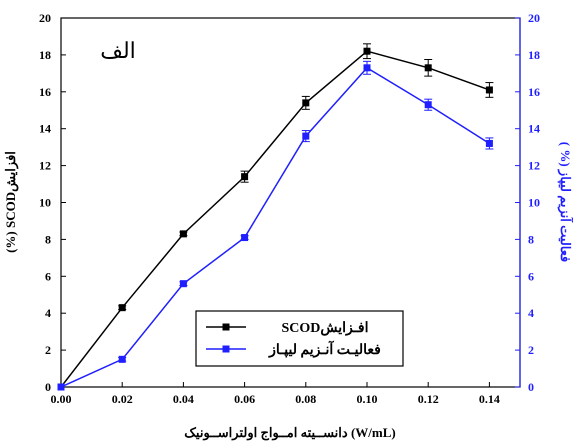  Describe the element at coordinates (305, 399) in the screenshot. I see `x-tick-label: 0.08` at that location.